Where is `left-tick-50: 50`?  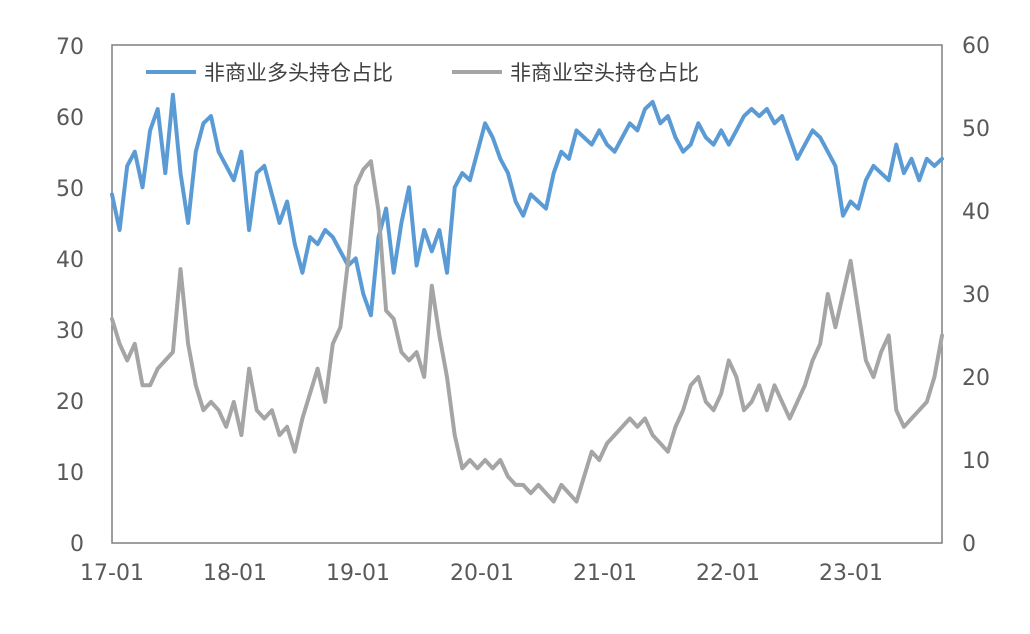 left-tick-50: 50 is located at coordinates (70, 189).